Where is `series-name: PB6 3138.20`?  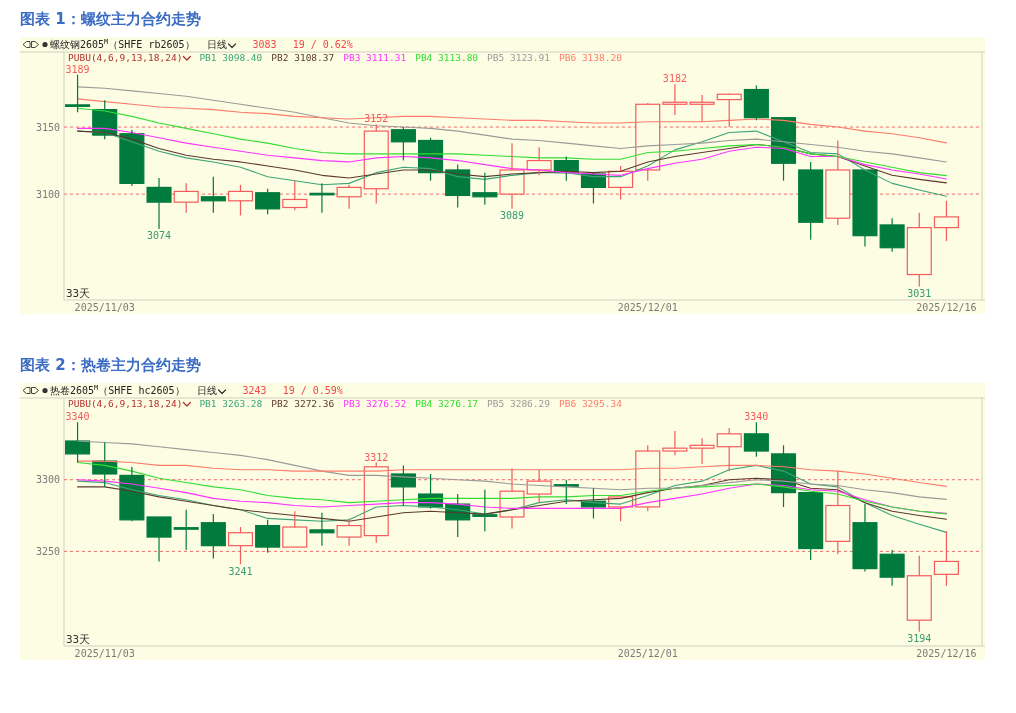
series-name: PB6 3138.20 is located at coordinates (590, 57).